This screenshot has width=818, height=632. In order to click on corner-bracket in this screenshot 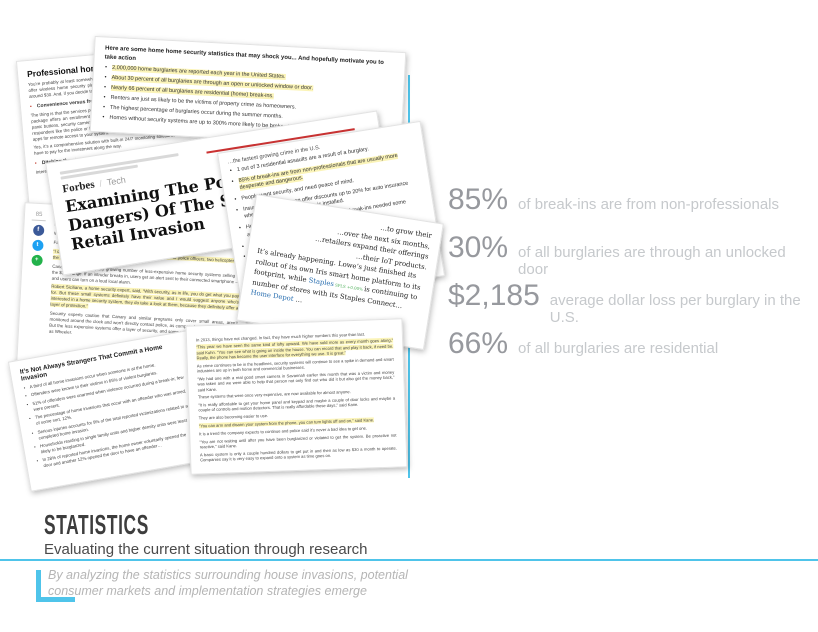, I will do `click(55, 586)`.